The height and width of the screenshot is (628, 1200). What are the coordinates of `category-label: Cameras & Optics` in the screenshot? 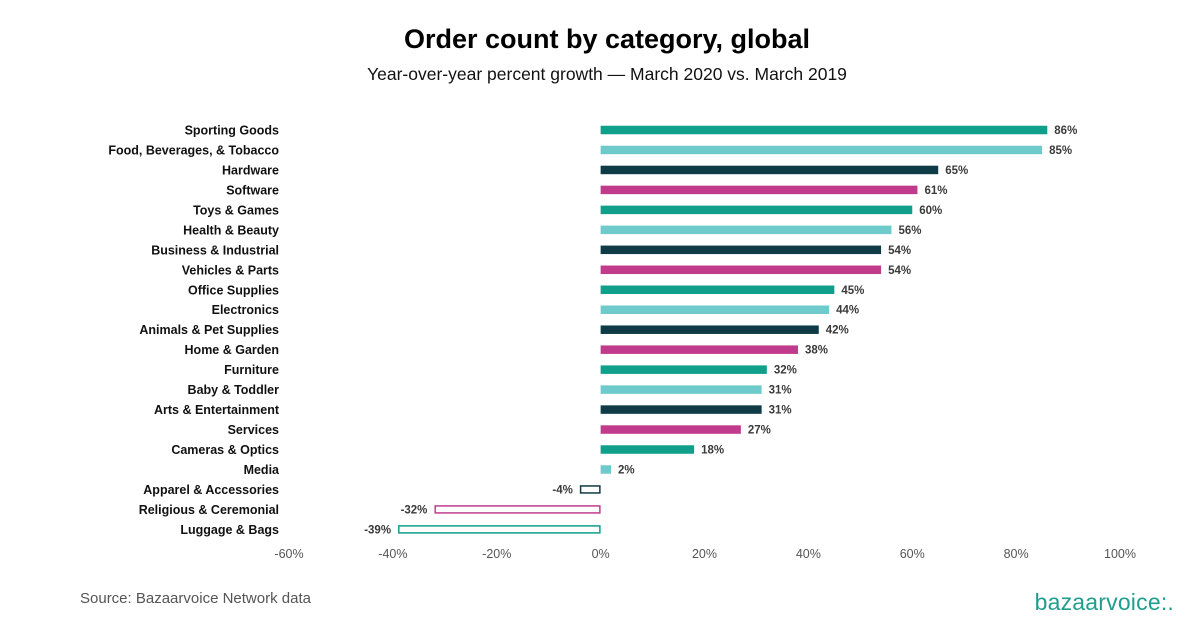 It's located at (225, 450).